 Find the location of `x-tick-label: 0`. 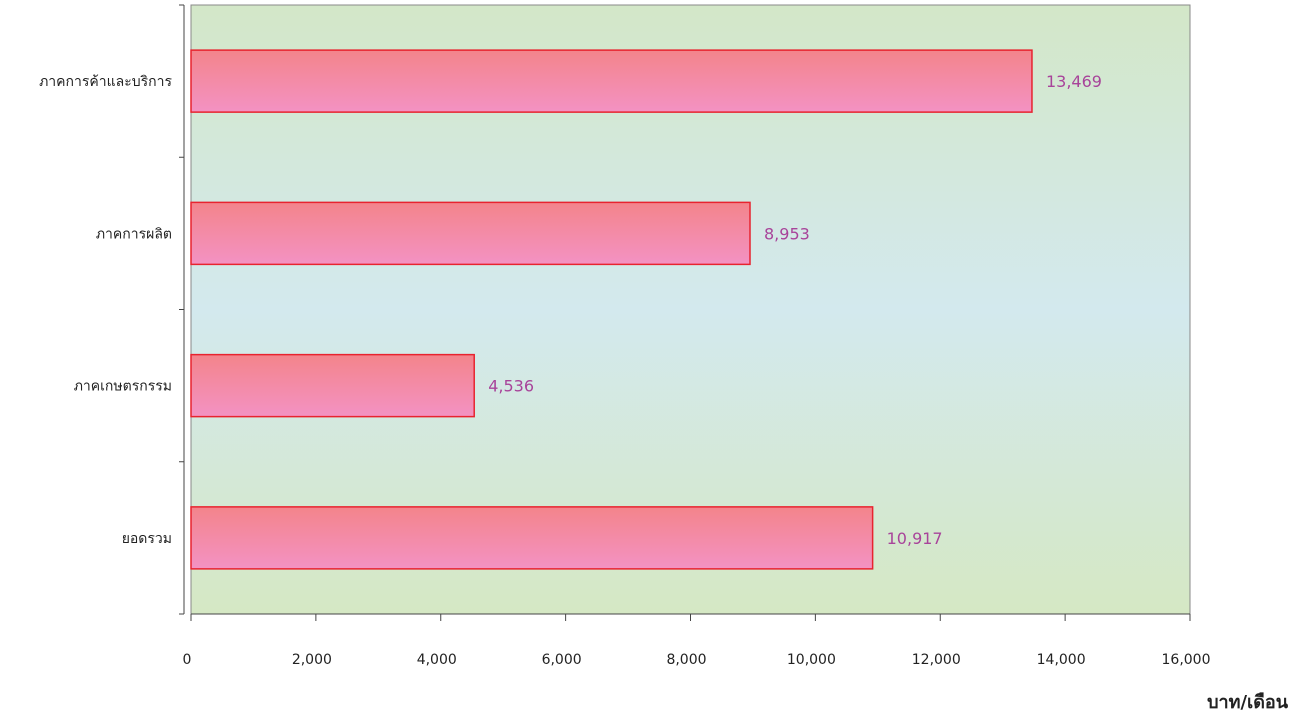

x-tick-label: 0 is located at coordinates (187, 660).